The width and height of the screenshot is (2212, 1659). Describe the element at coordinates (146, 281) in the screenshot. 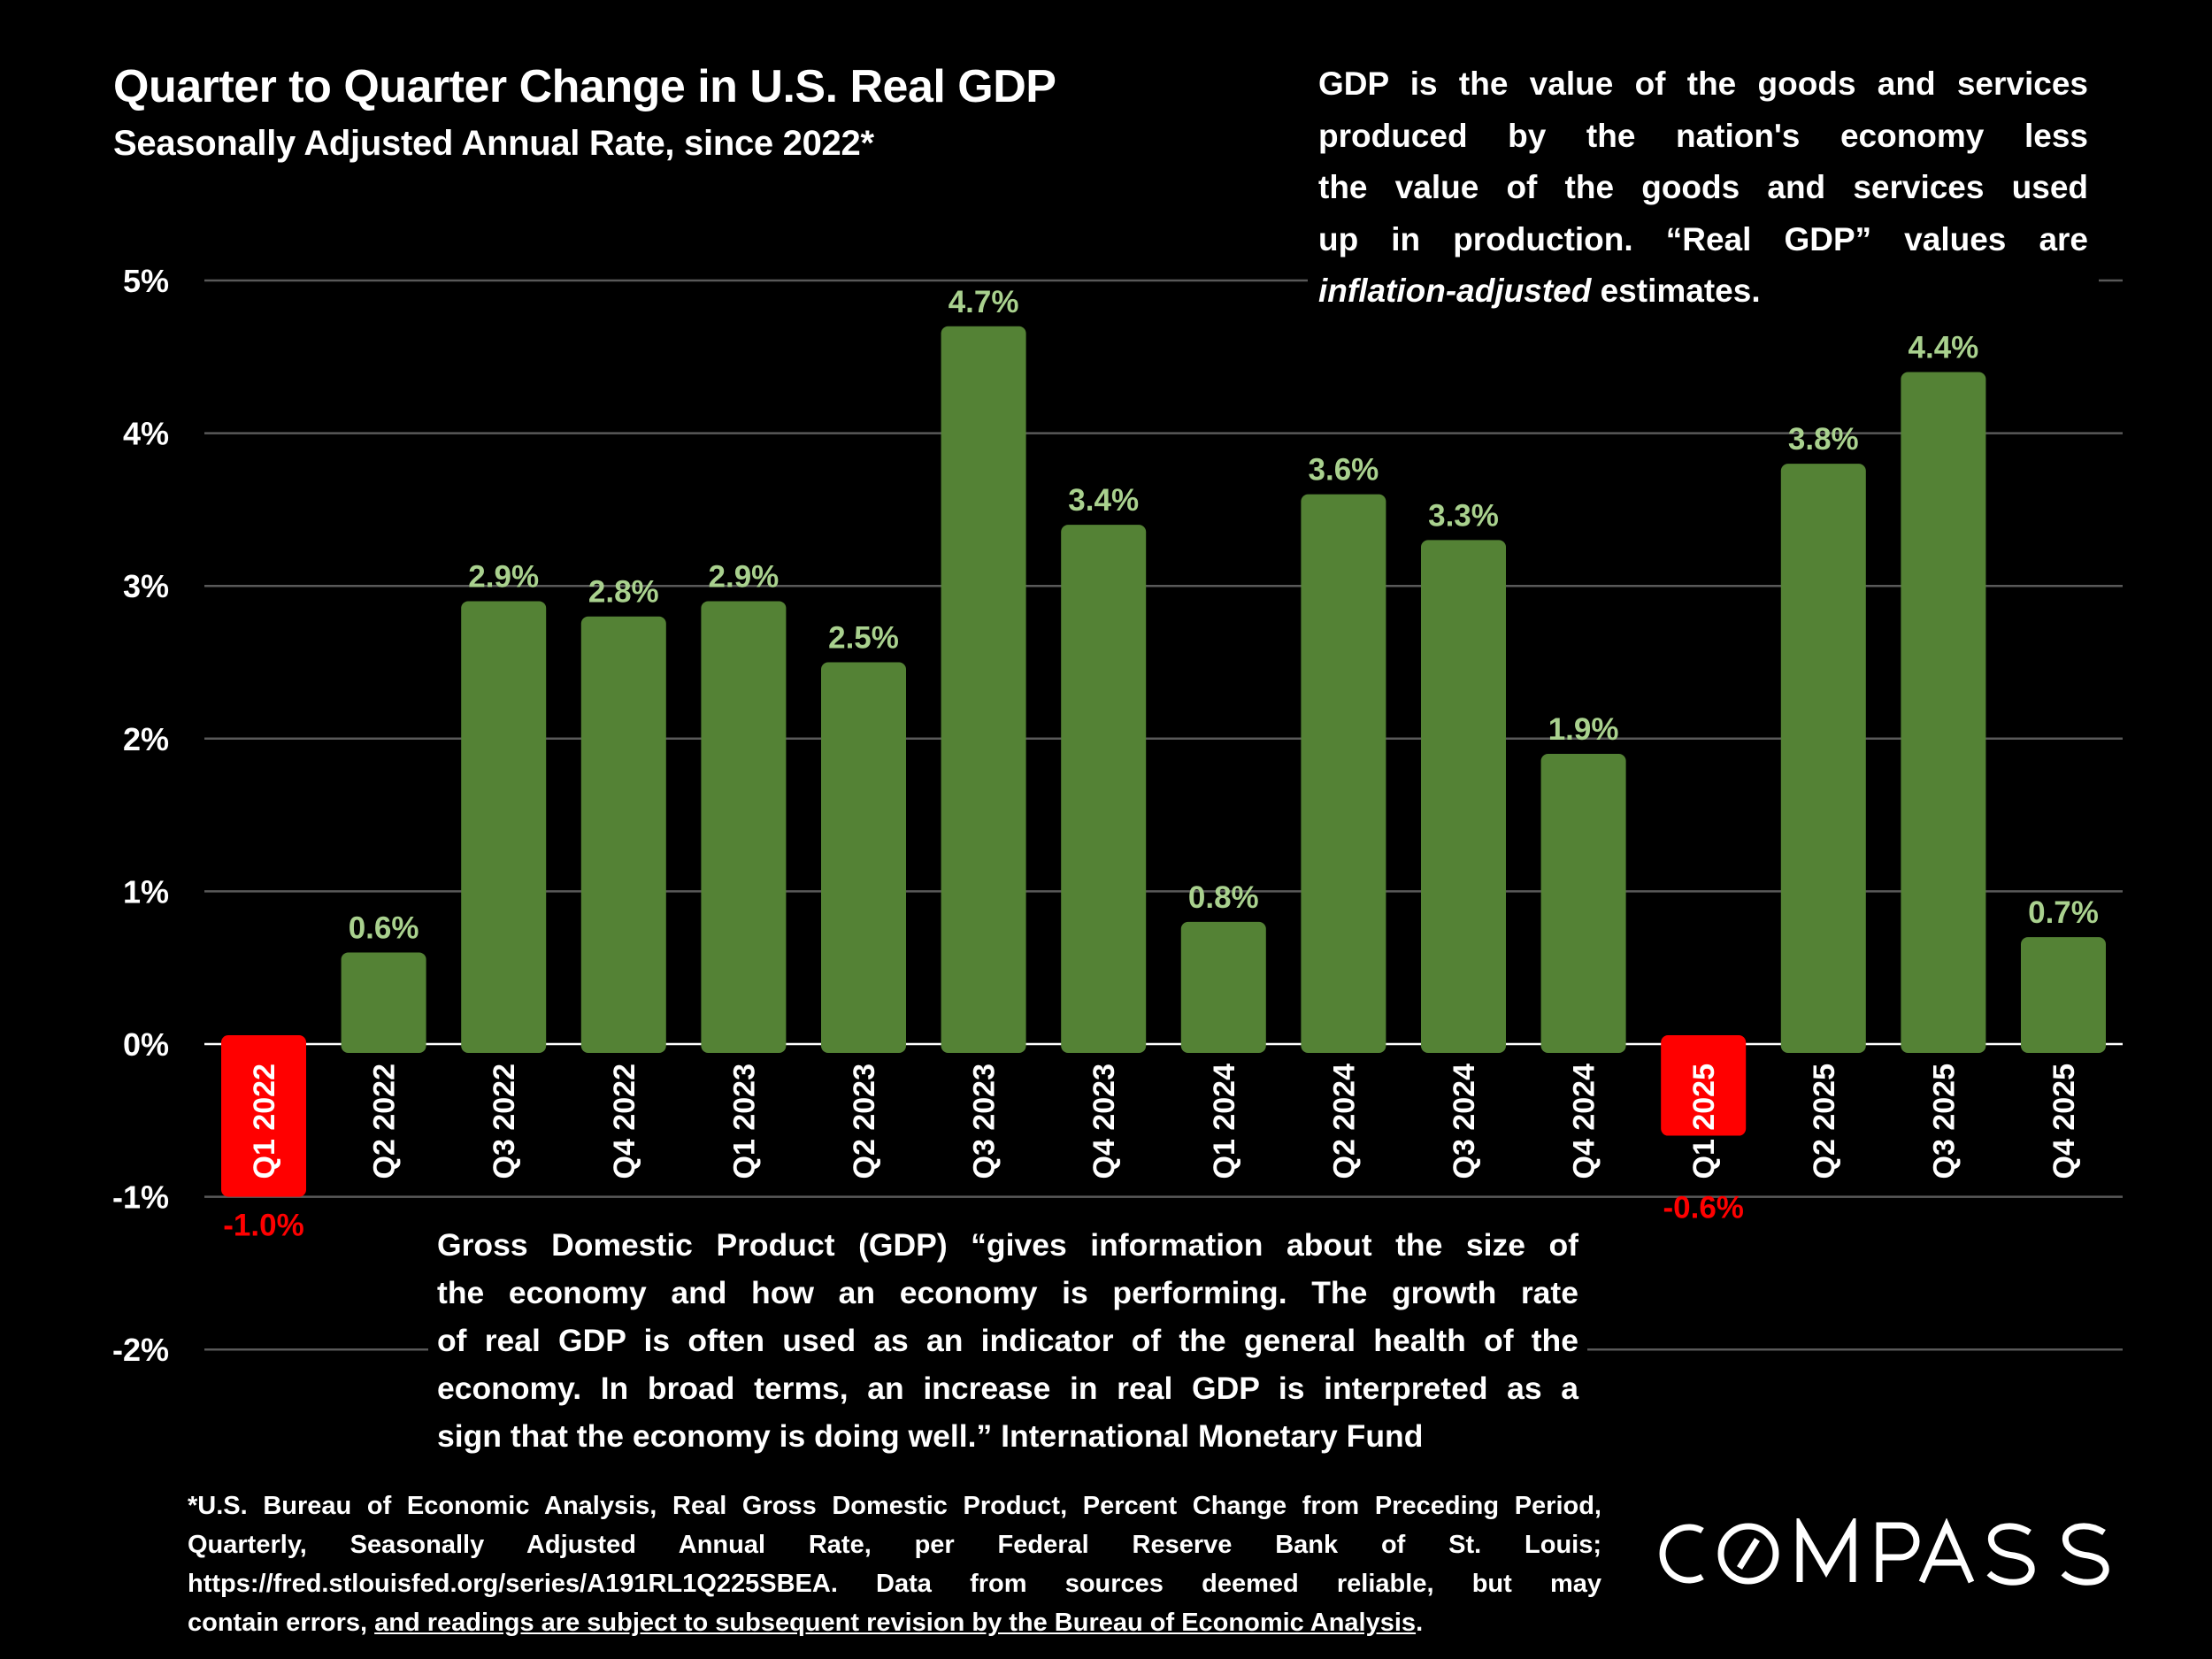

I see `y-tick-label: 5%` at that location.